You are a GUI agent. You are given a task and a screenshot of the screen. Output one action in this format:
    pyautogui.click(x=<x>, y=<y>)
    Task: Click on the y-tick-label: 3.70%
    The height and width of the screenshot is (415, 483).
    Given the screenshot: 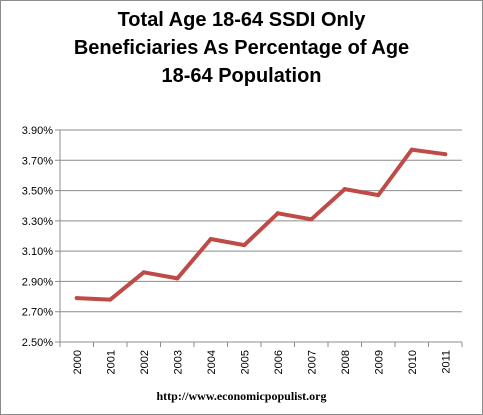 What is the action you would take?
    pyautogui.click(x=37, y=161)
    